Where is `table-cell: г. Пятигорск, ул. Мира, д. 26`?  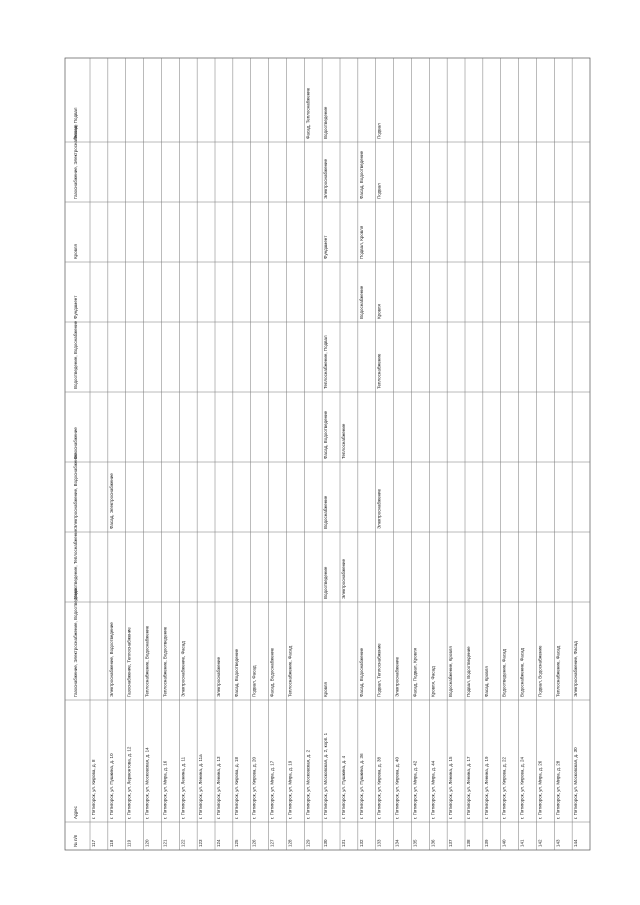 table-cell: г. Пятигорск, ул. Мира, д. 26 is located at coordinates (539, 789).